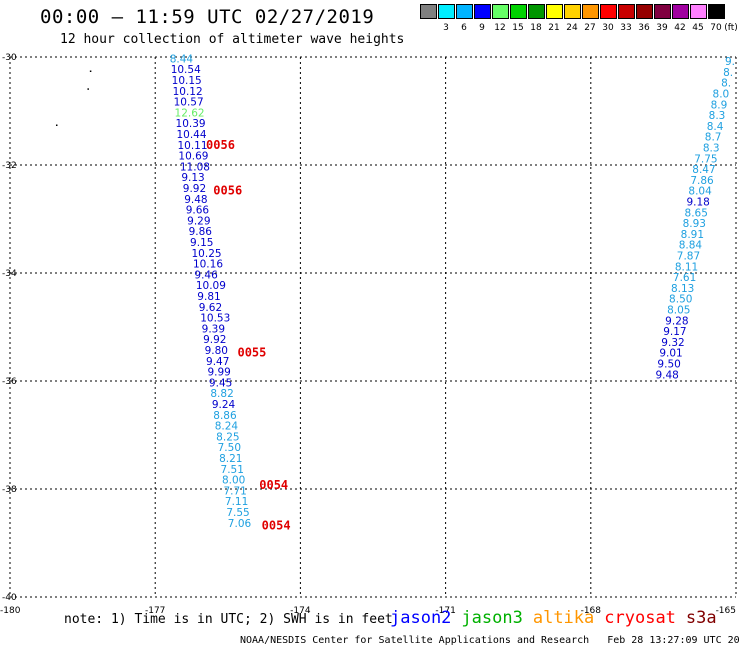  Describe the element at coordinates (421, 618) in the screenshot. I see `satellite-name: jason2` at that location.